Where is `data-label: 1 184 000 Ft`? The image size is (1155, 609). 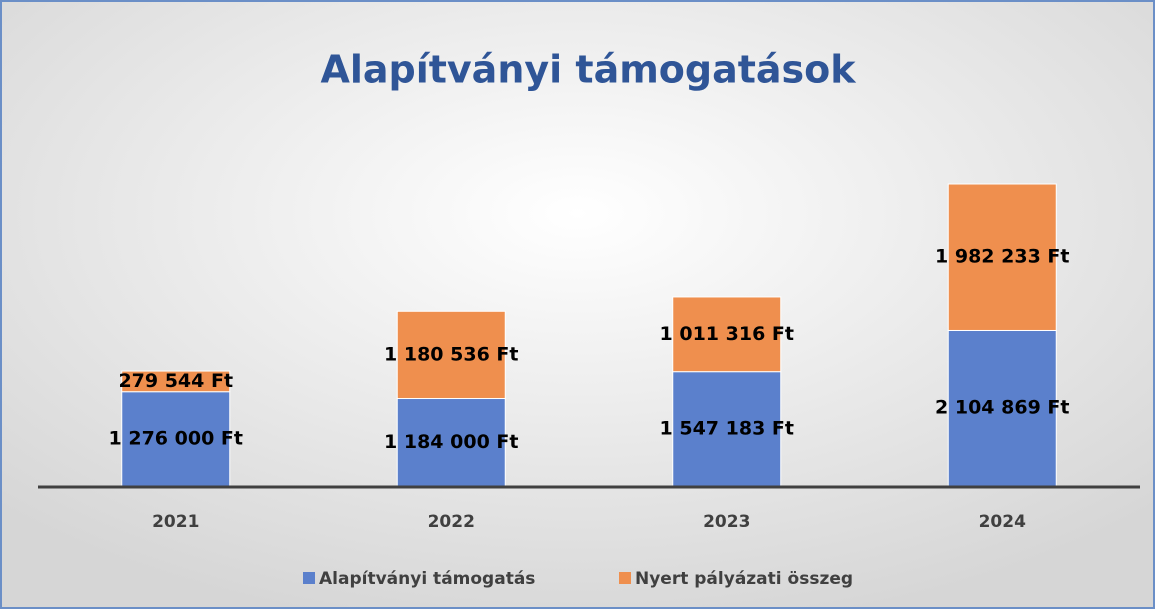 data-label: 1 184 000 Ft is located at coordinates (451, 442).